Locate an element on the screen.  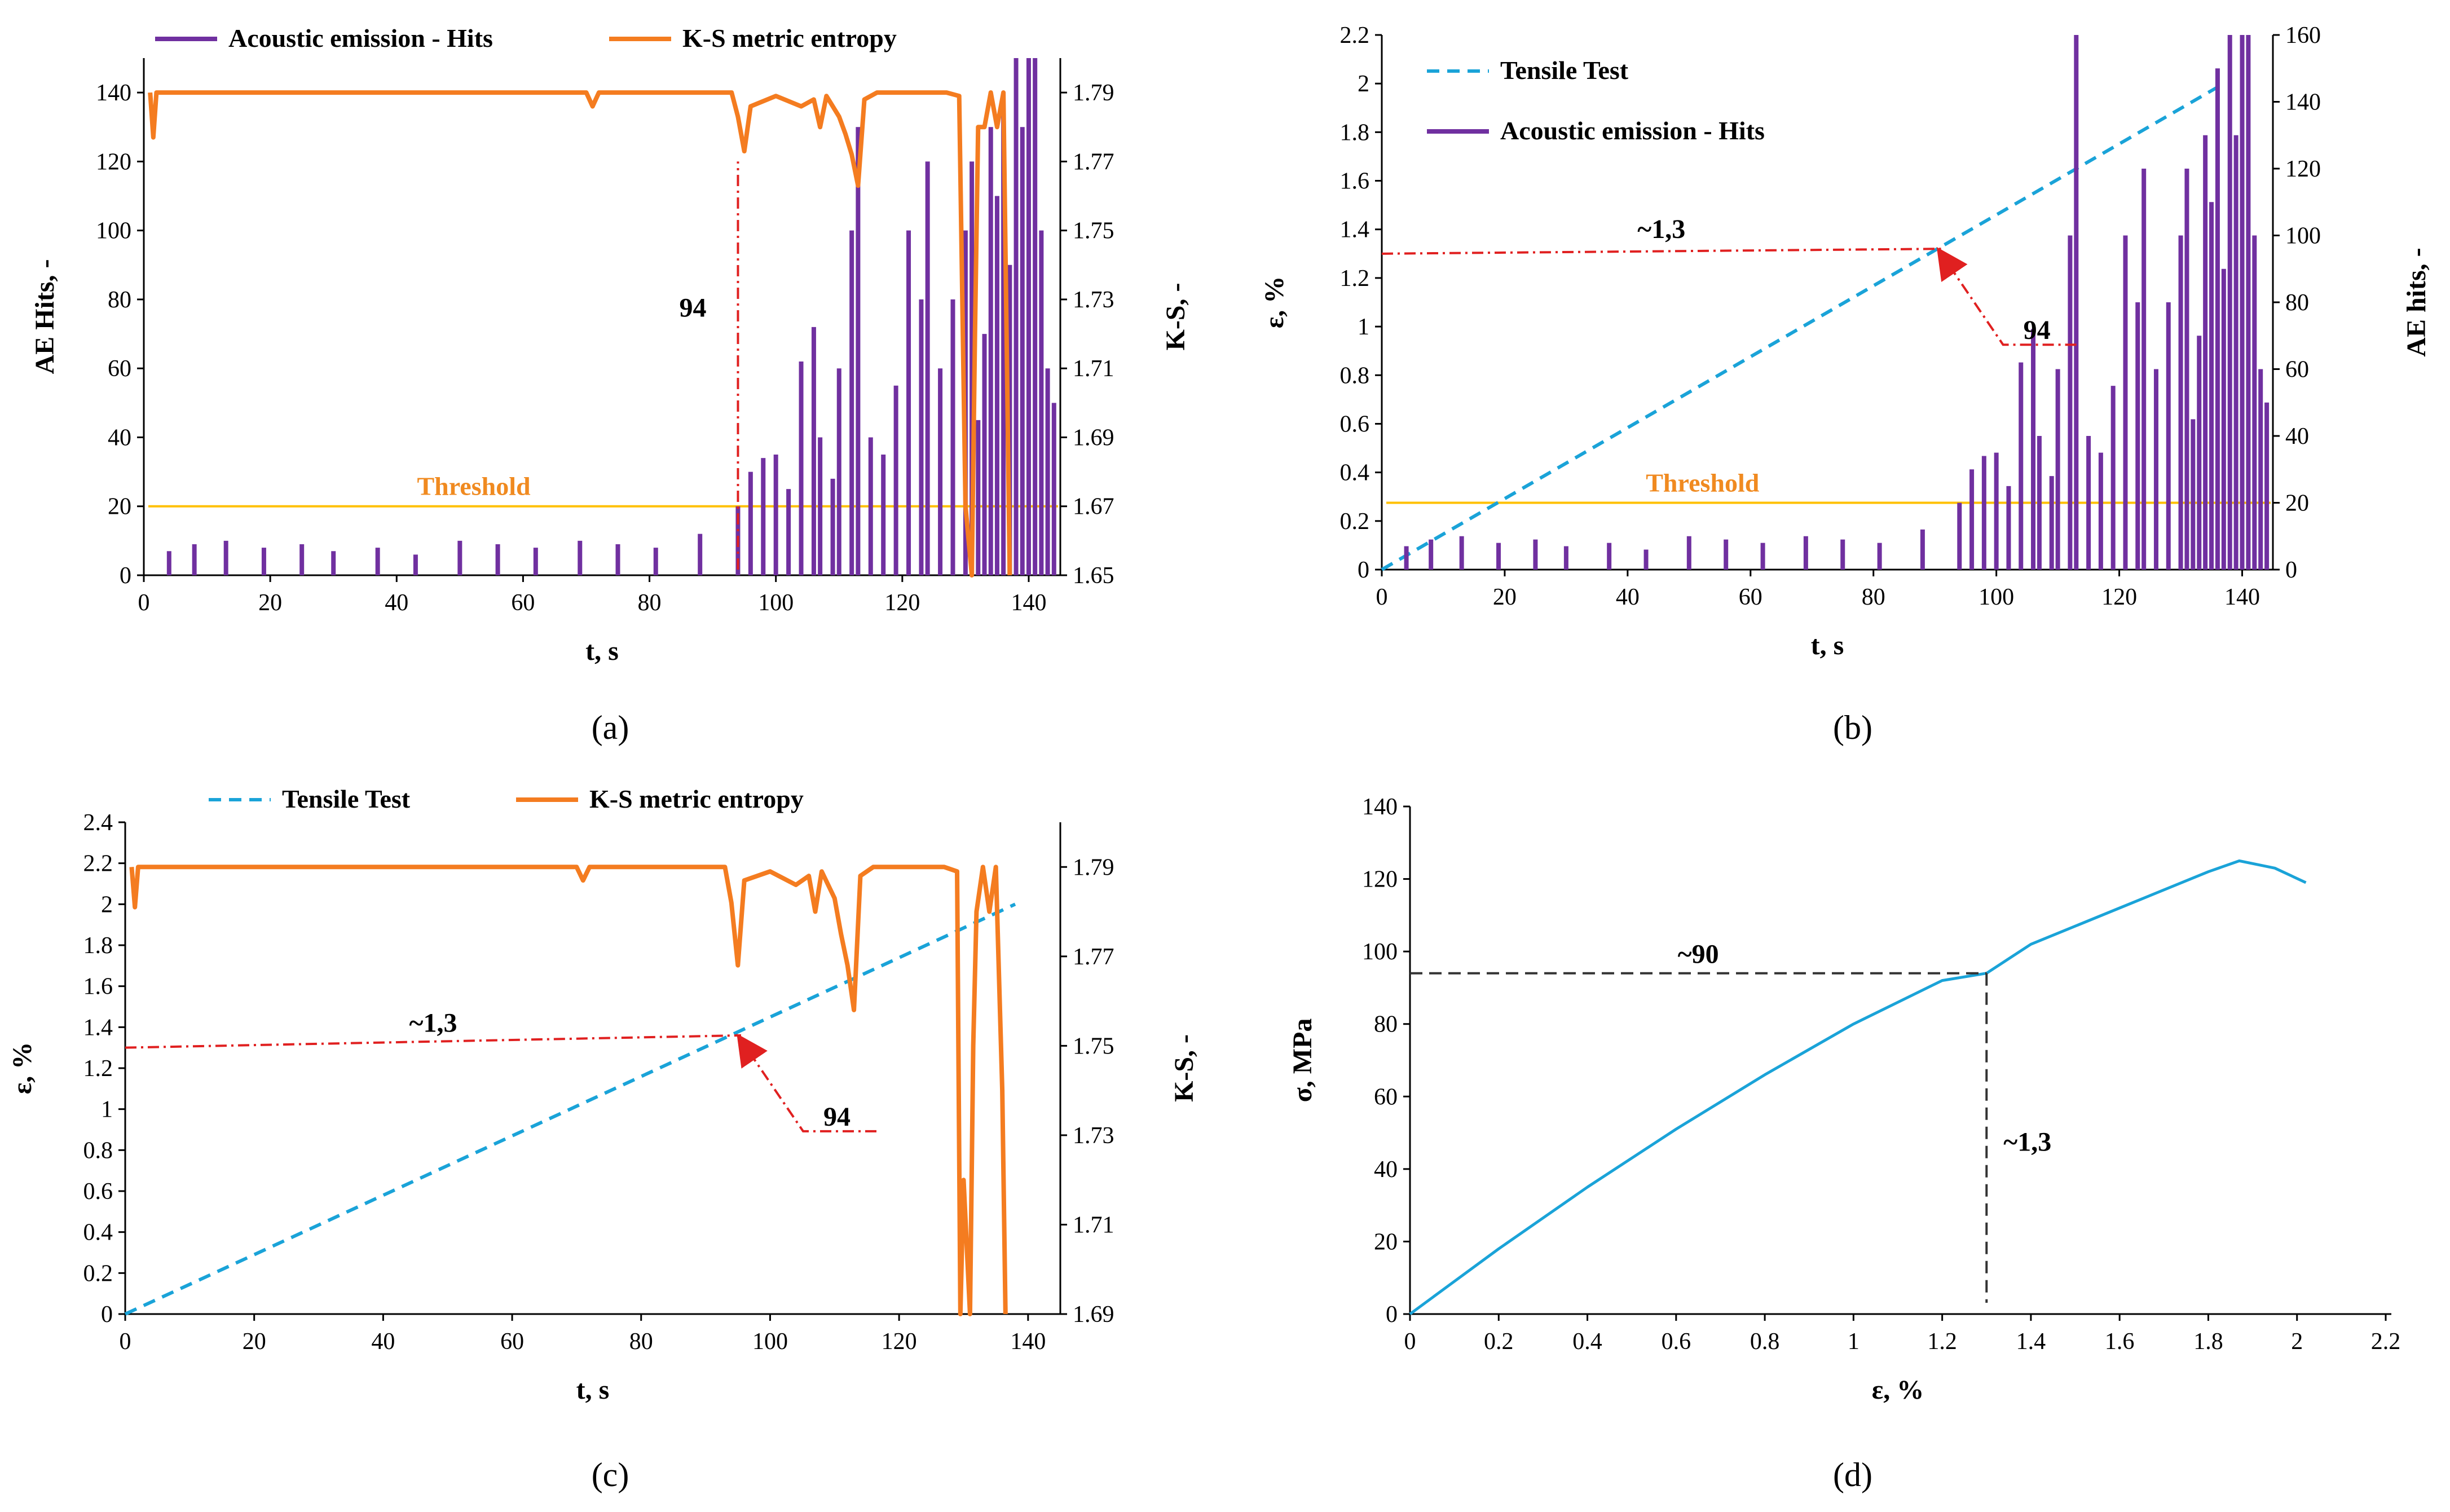
x-tick-label: 140 is located at coordinates (1028, 1342).